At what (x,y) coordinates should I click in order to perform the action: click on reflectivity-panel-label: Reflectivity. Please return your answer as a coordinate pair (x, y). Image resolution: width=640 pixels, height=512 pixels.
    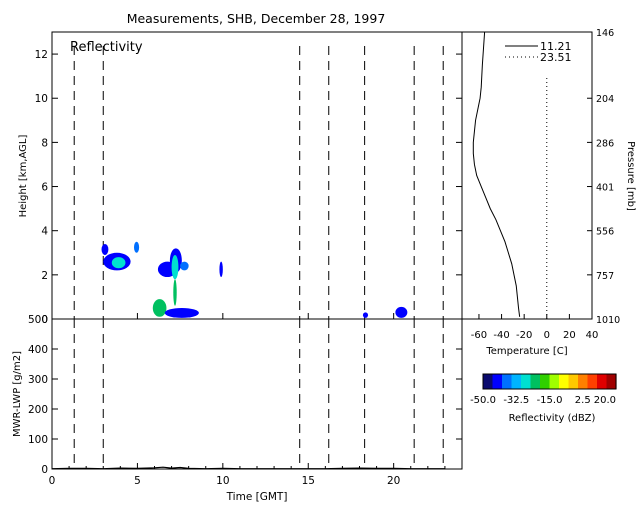
    Looking at the image, I should click on (106, 47).